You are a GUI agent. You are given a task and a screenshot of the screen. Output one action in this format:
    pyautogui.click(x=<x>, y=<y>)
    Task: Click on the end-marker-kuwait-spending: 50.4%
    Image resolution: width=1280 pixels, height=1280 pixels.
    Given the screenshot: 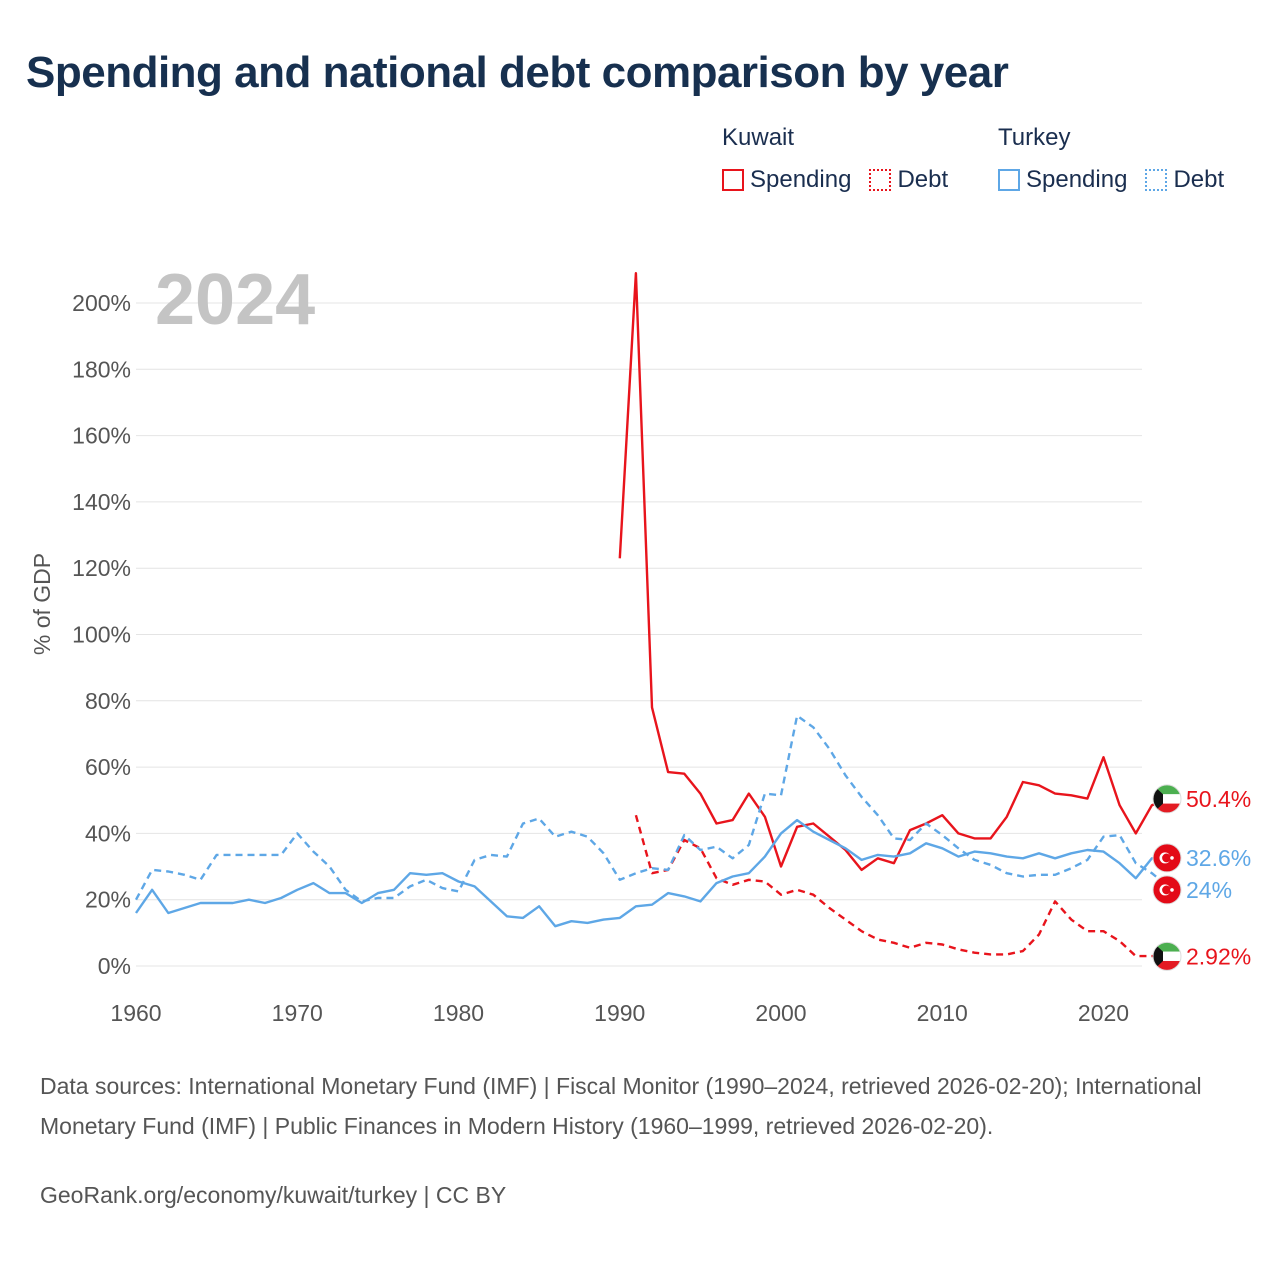 What is the action you would take?
    pyautogui.click(x=1201, y=799)
    